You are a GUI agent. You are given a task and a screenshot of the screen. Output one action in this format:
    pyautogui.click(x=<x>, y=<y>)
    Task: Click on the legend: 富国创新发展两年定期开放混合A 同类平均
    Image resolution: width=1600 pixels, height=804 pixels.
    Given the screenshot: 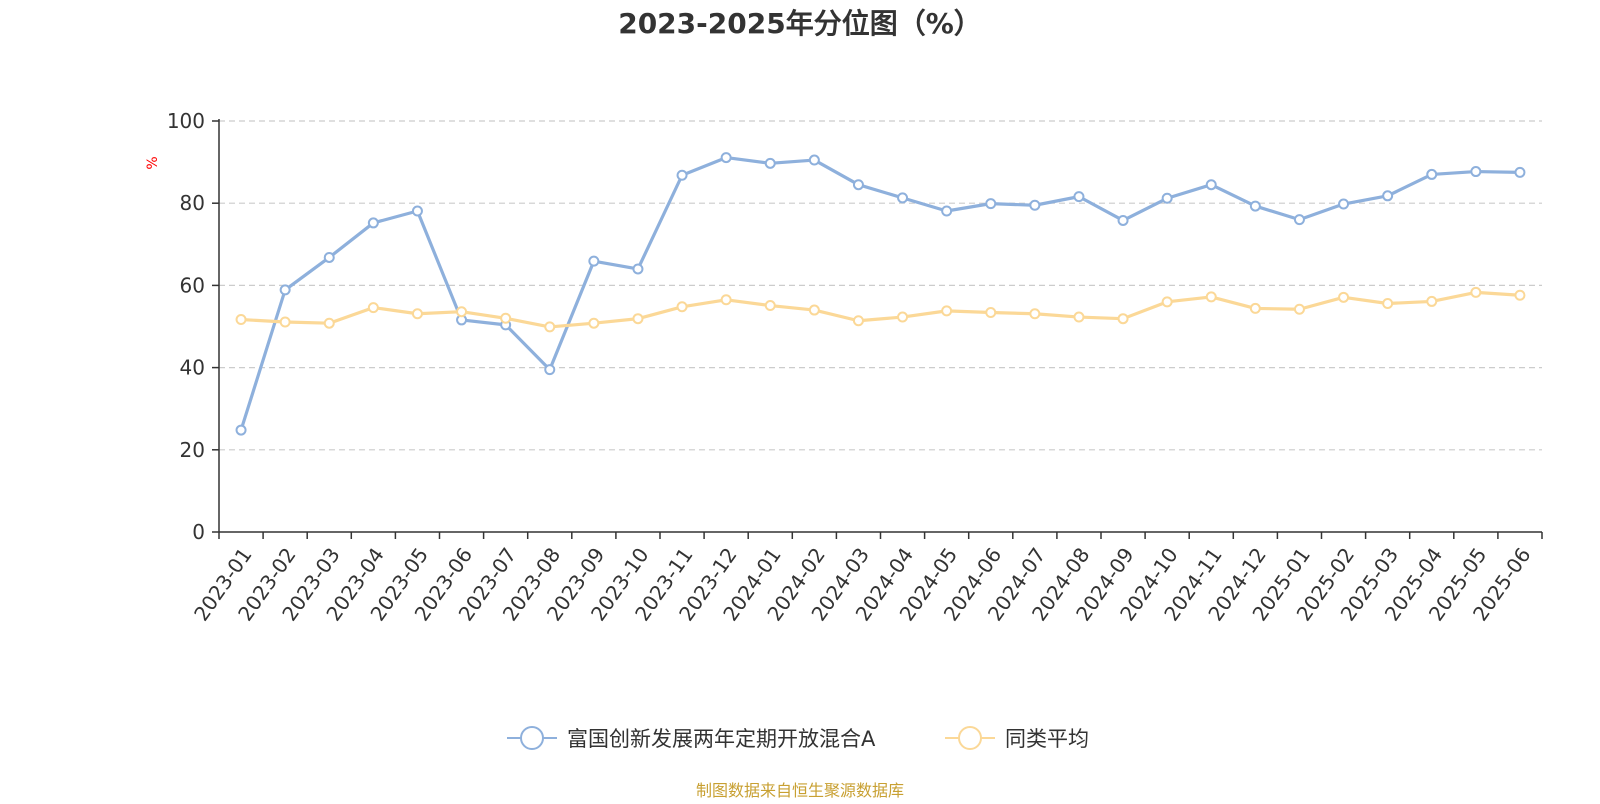 What is the action you would take?
    pyautogui.click(x=798, y=738)
    